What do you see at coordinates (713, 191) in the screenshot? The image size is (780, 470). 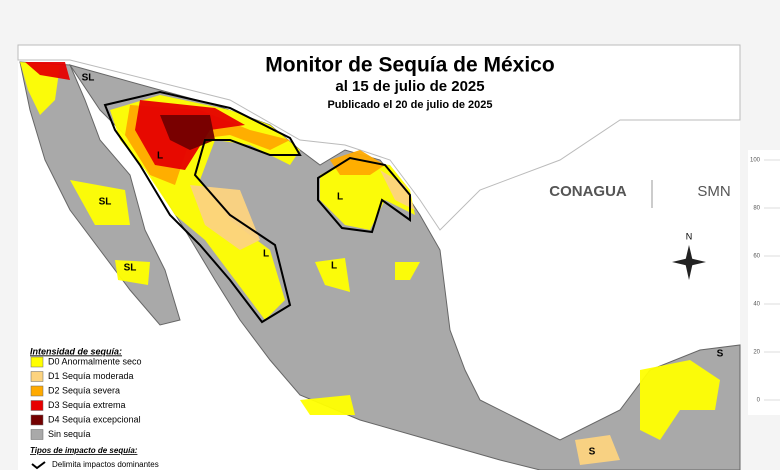 I see `logo-smn: SMN` at bounding box center [713, 191].